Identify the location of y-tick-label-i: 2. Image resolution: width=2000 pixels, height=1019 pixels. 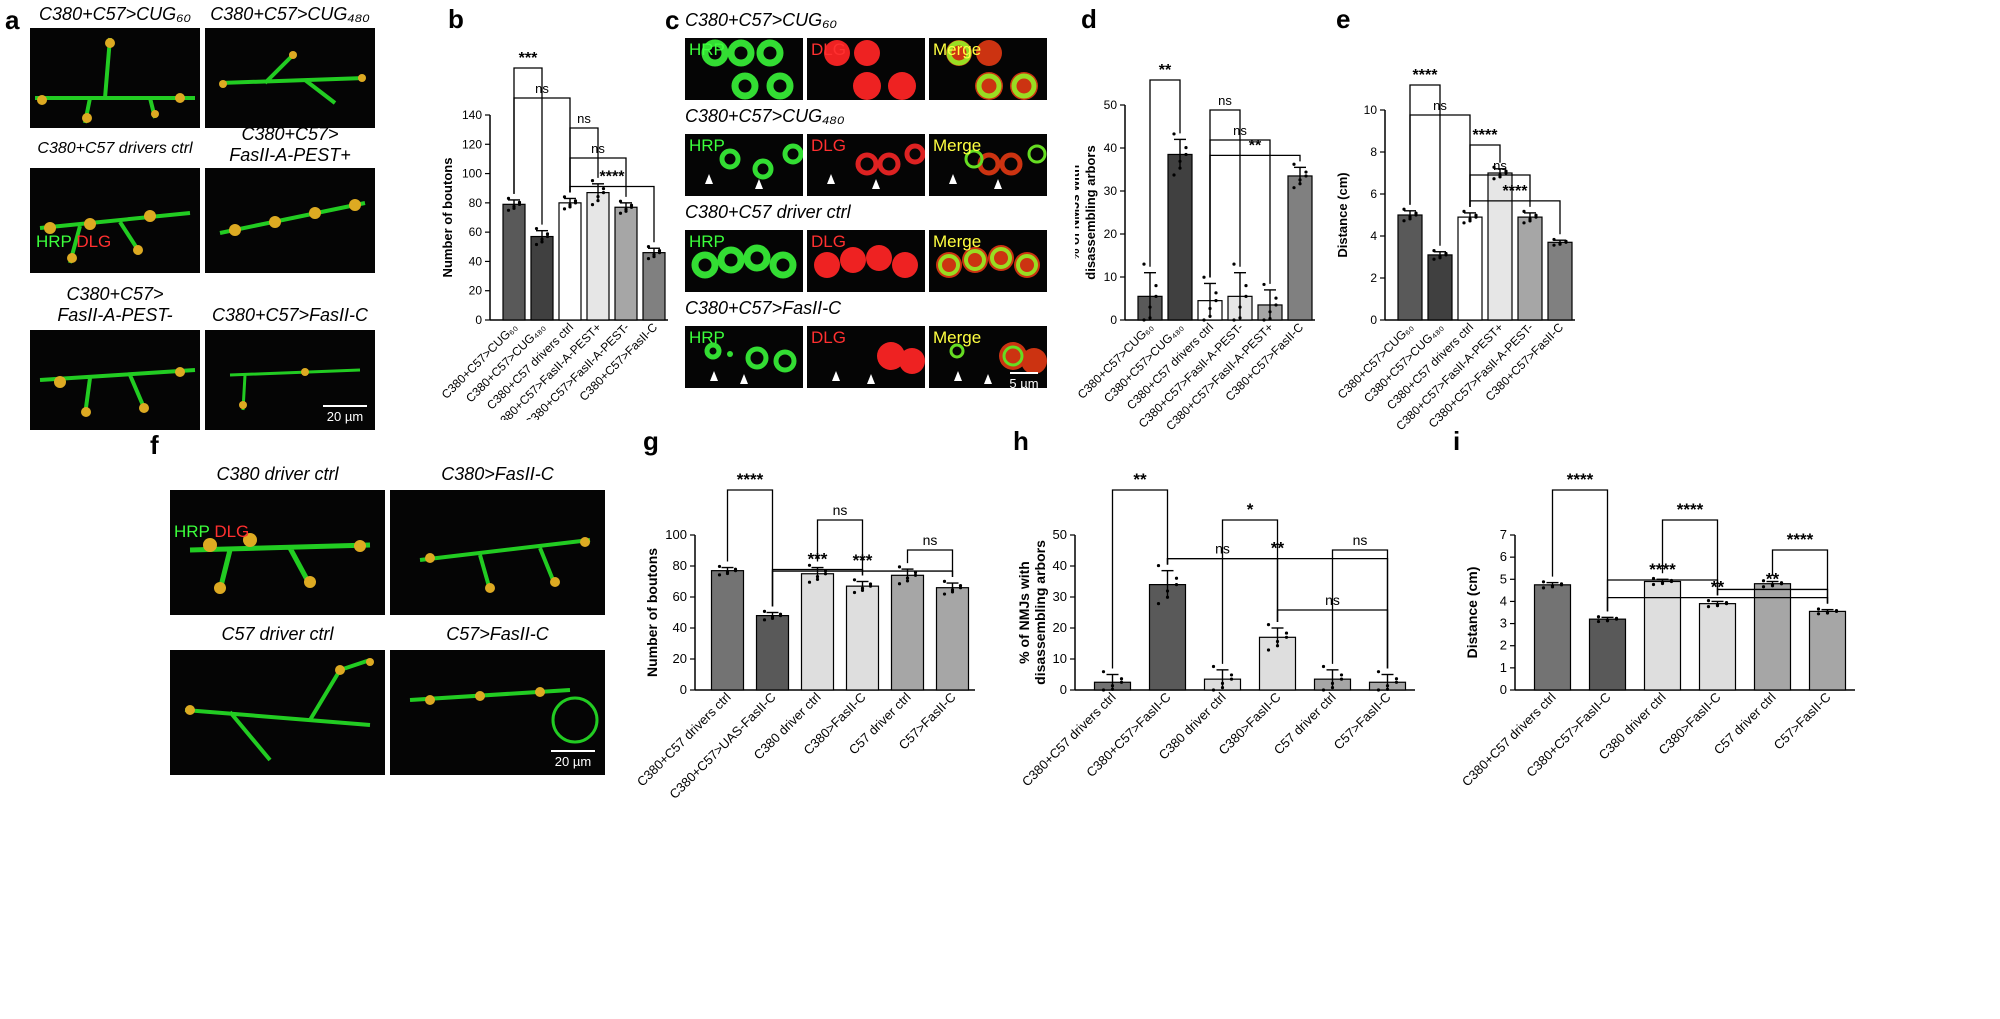
(1503, 645).